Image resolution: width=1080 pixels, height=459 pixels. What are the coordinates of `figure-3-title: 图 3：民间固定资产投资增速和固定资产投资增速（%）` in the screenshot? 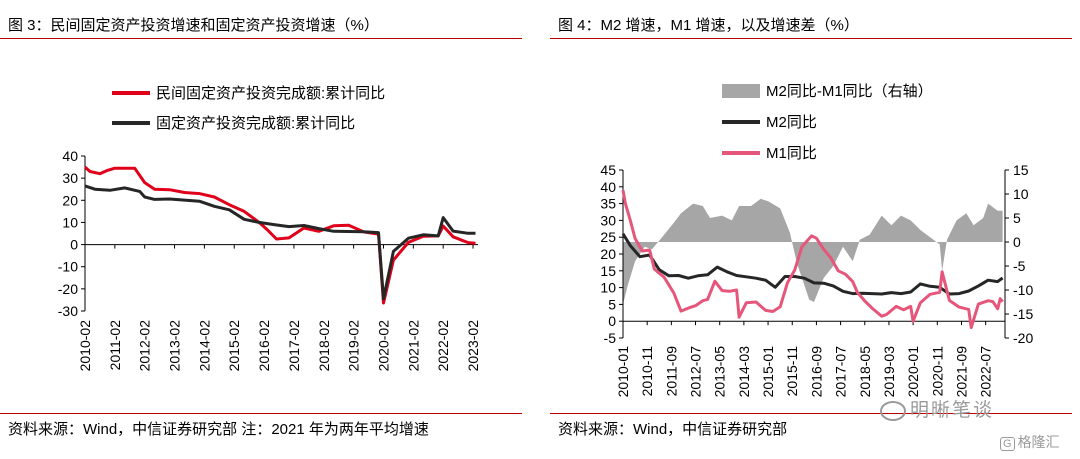 It's located at (193, 25).